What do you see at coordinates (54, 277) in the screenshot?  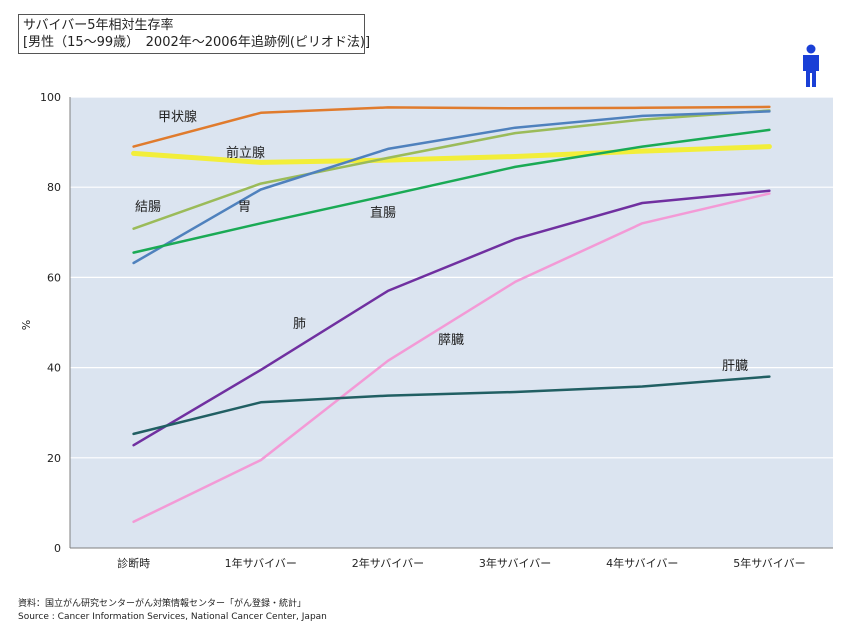 I see `y-tick-label: 60` at bounding box center [54, 277].